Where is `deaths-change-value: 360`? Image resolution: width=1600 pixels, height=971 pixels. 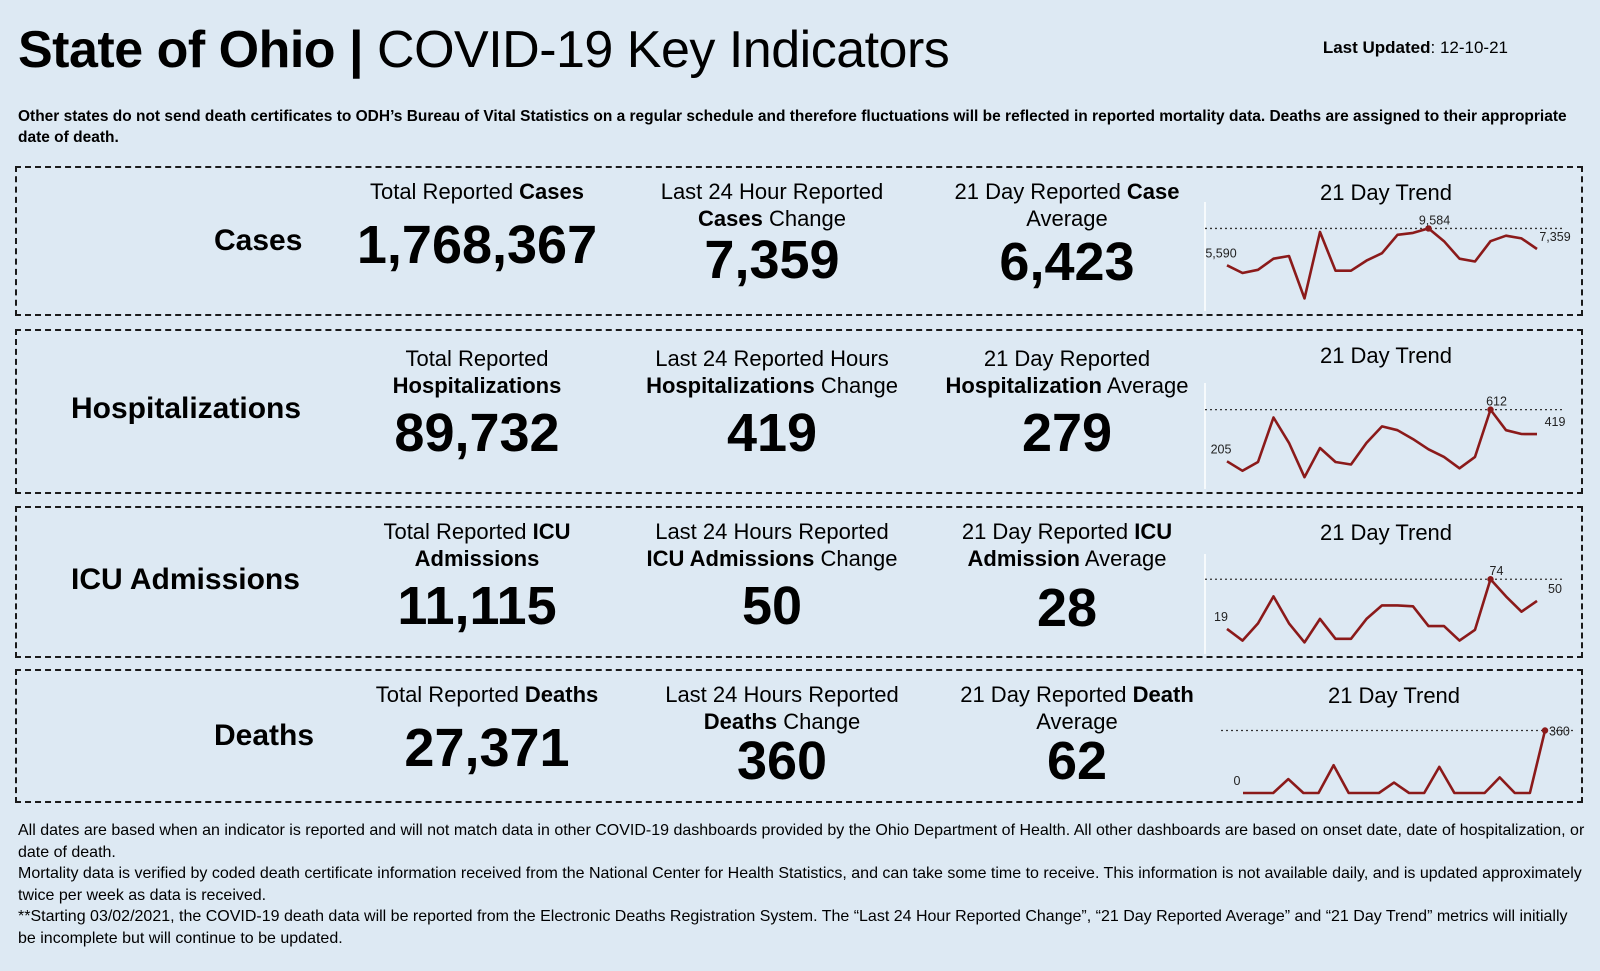
deaths-change-value: 360 is located at coordinates (782, 761).